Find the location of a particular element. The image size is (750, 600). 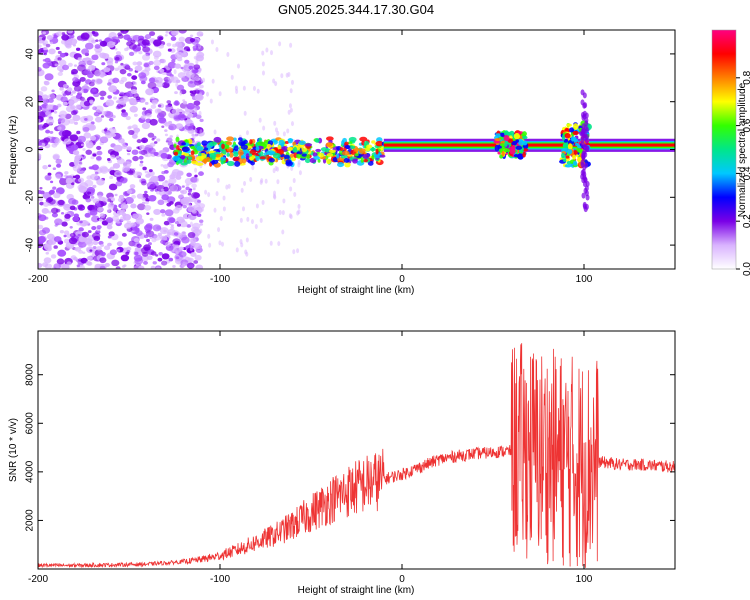

snr-x-tick-label: -200 is located at coordinates (38, 579).